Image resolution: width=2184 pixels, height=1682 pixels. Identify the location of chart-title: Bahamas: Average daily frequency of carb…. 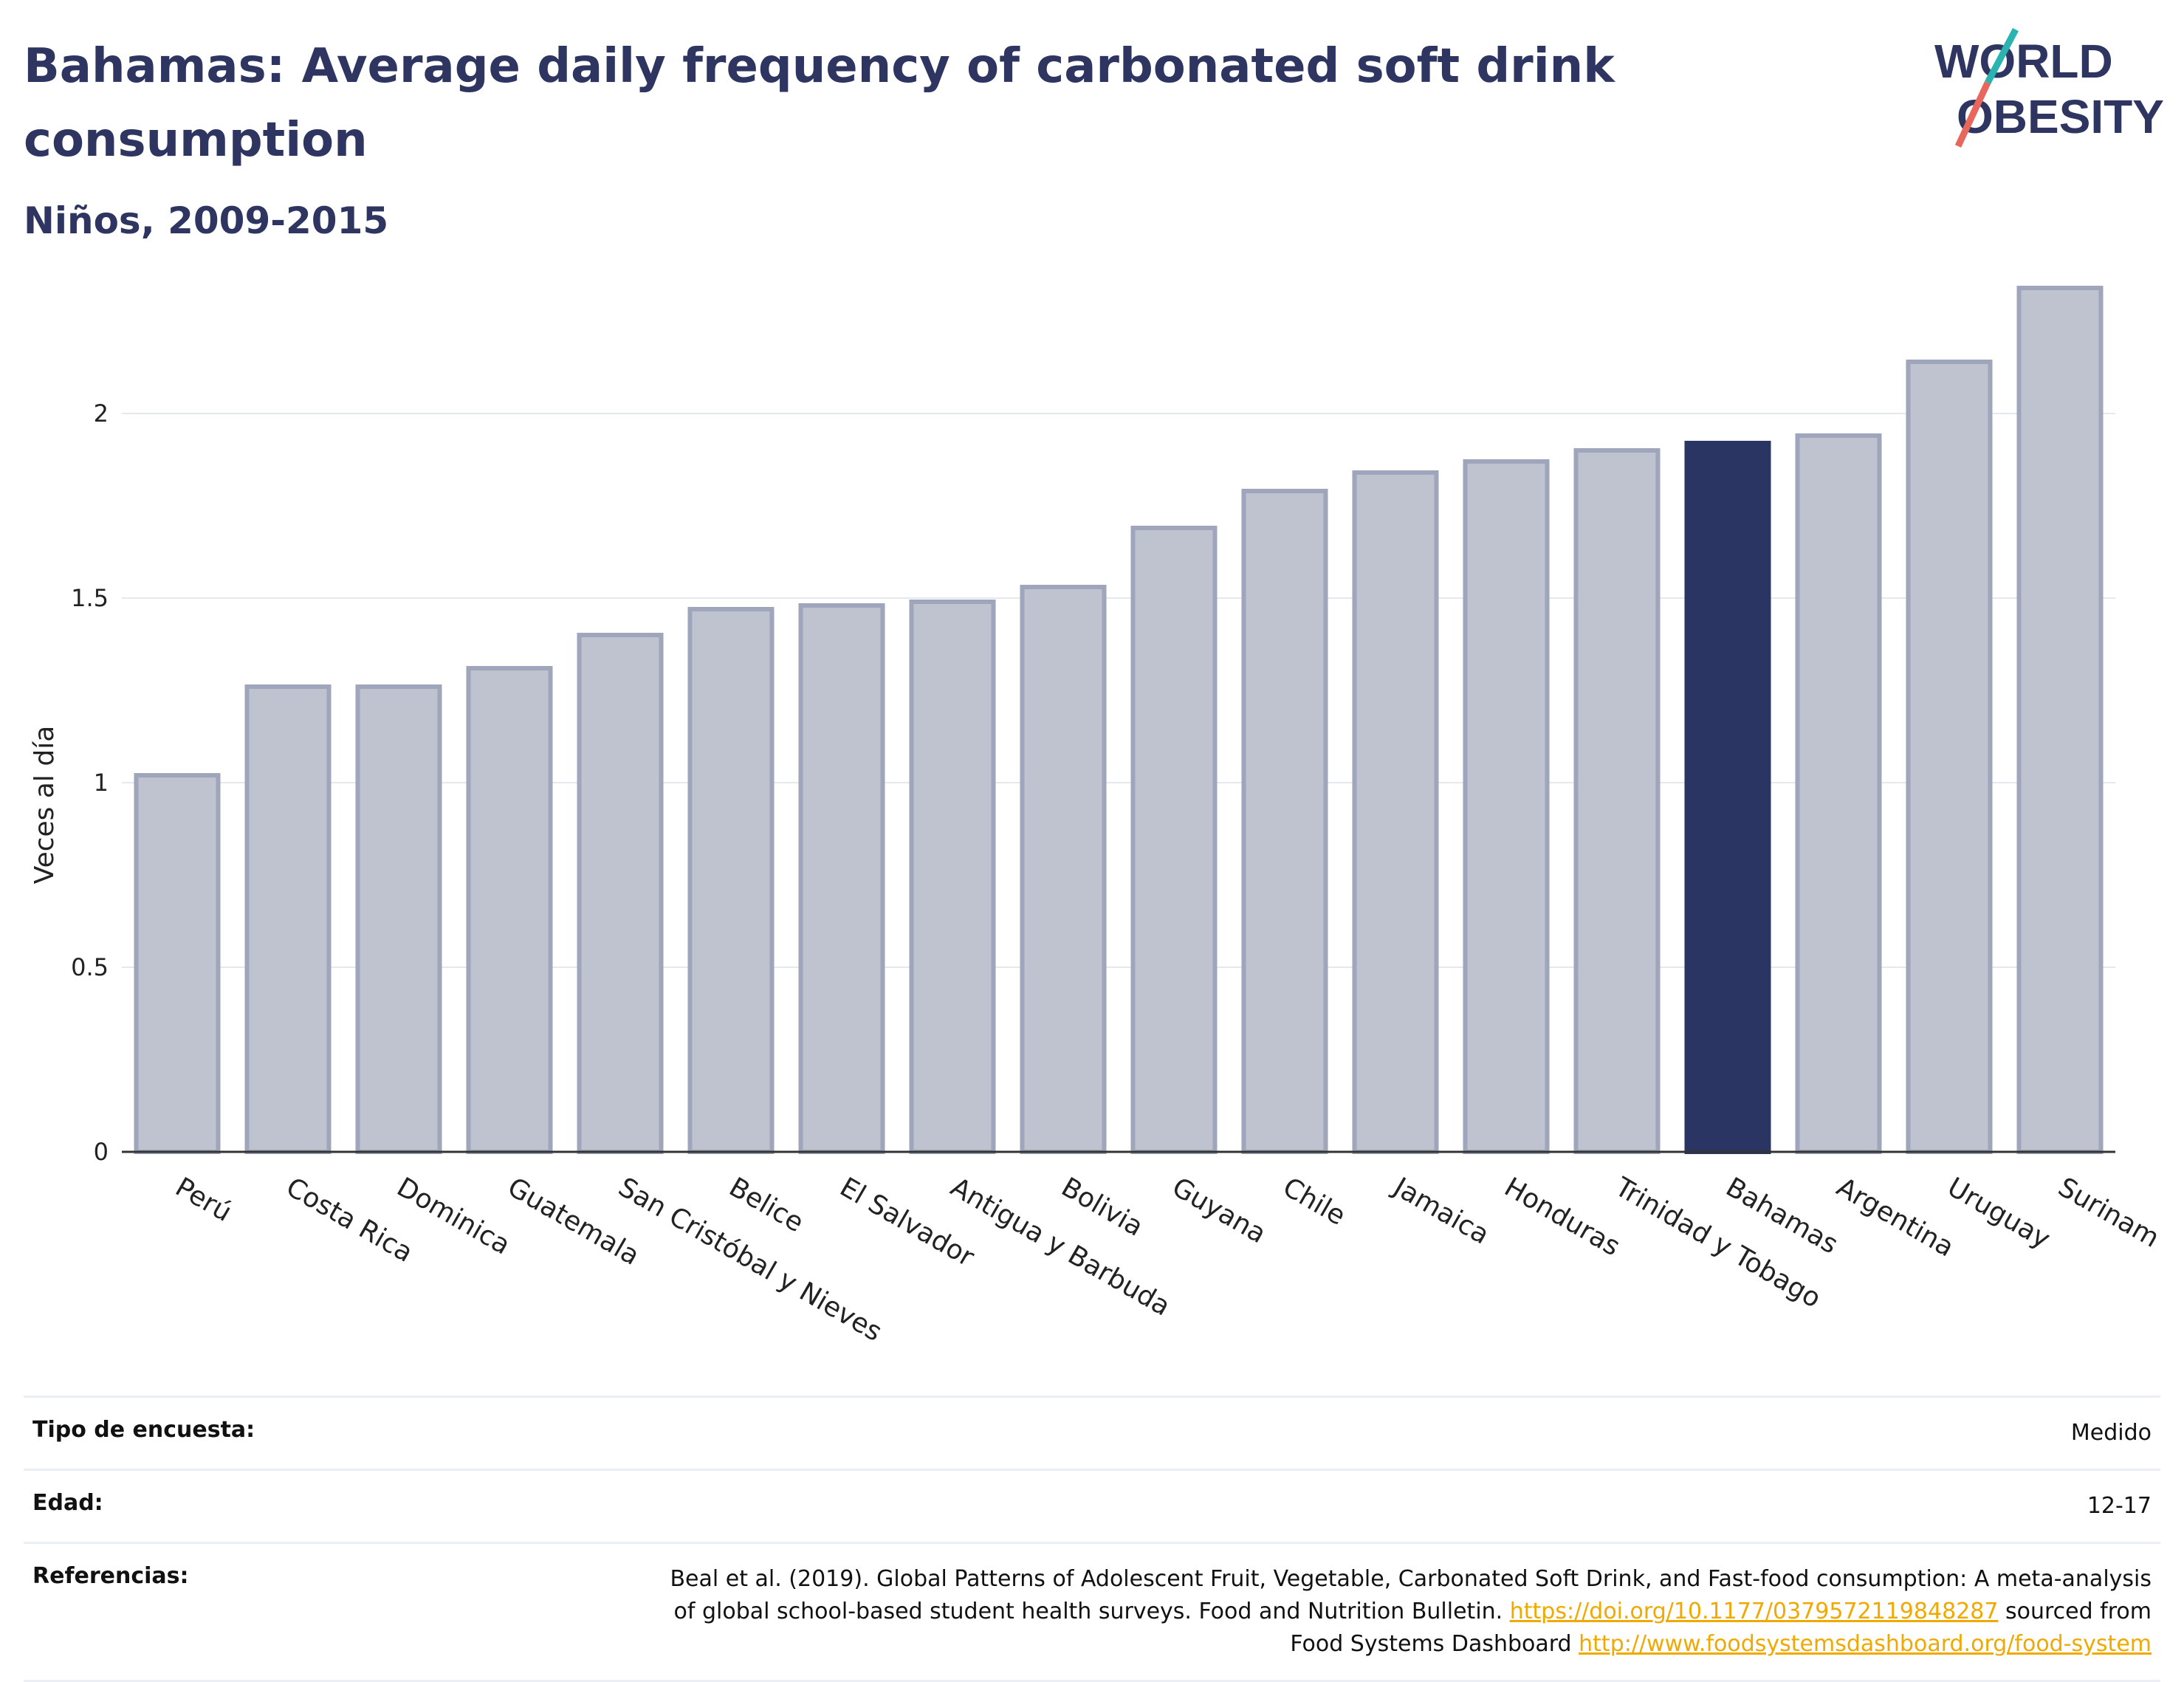
(820, 104).